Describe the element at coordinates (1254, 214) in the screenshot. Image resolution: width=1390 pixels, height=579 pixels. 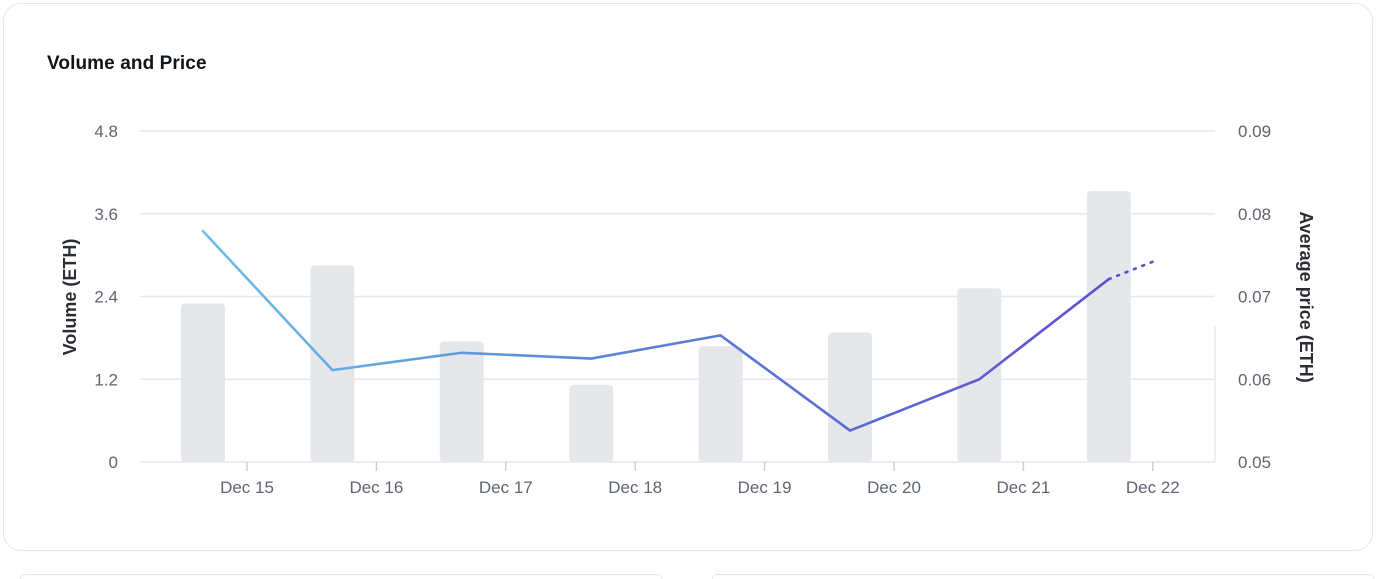
I see `y-tick-right: 0.08` at that location.